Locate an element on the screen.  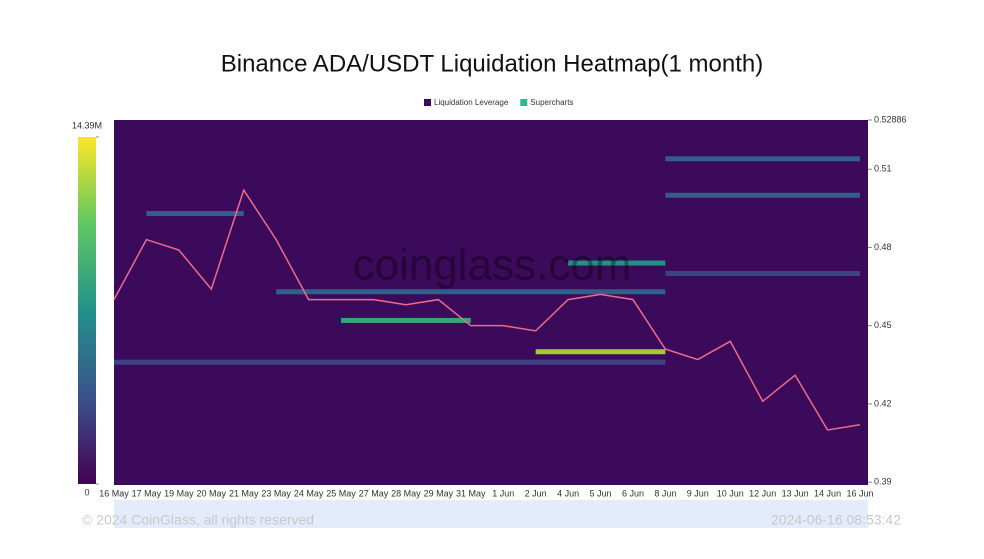
x-tick-label: 1 Jun is located at coordinates (503, 493).